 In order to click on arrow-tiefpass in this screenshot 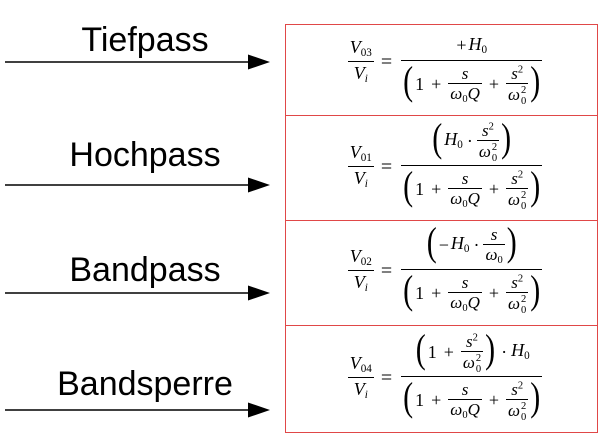, I will do `click(137, 62)`.